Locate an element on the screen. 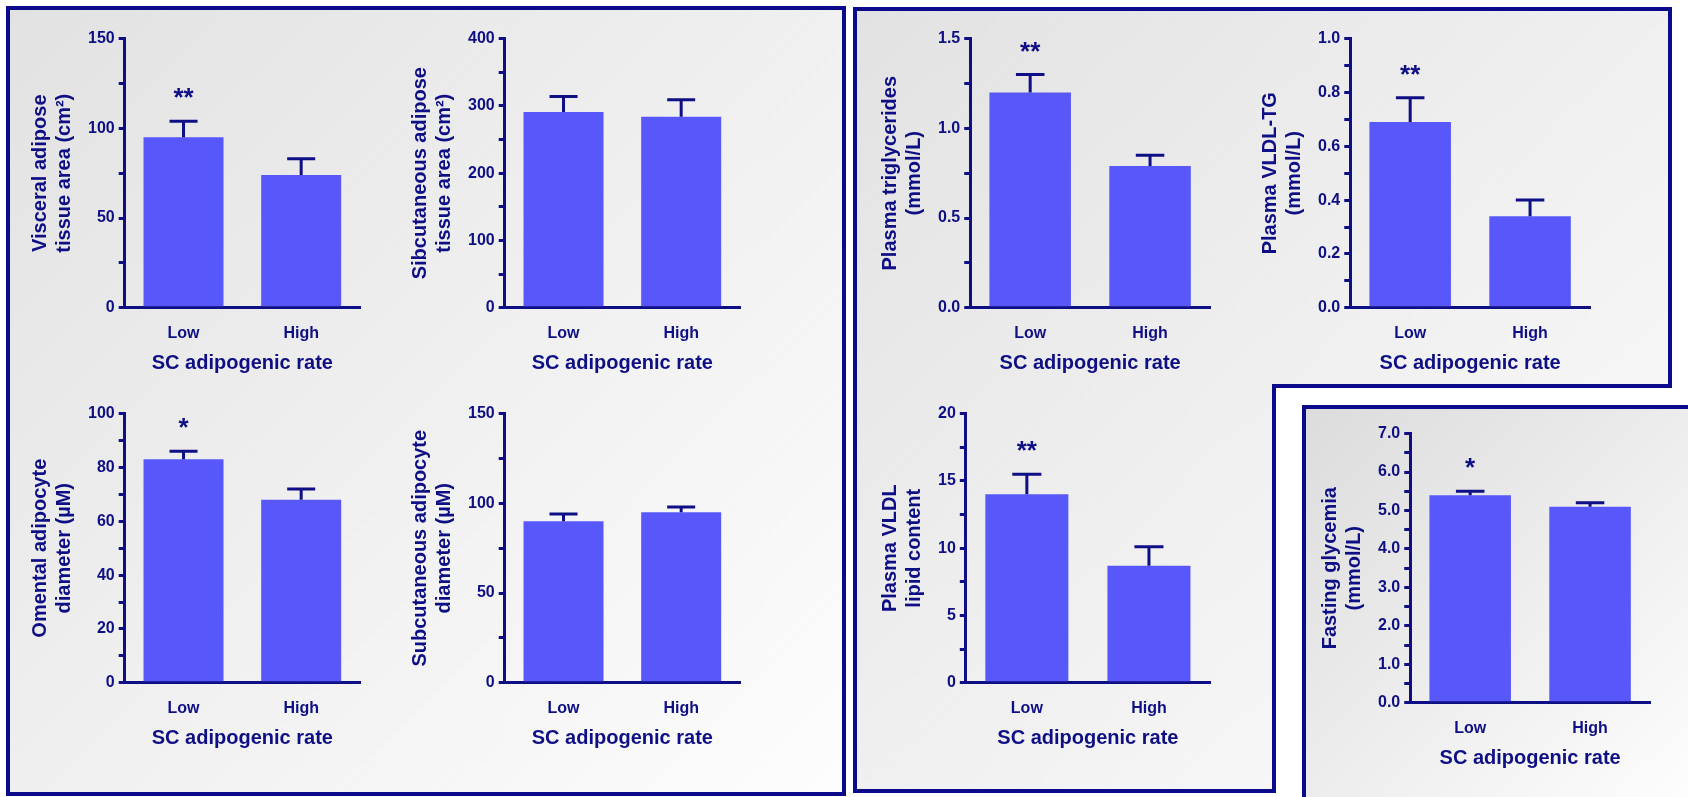 The image size is (1688, 797). y-tick-label: 80 is located at coordinates (105, 466).